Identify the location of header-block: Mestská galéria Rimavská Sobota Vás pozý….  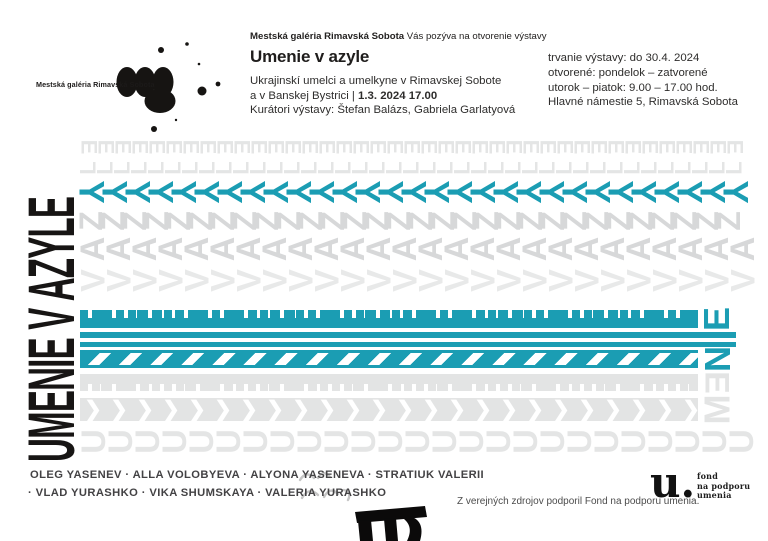
(400, 74).